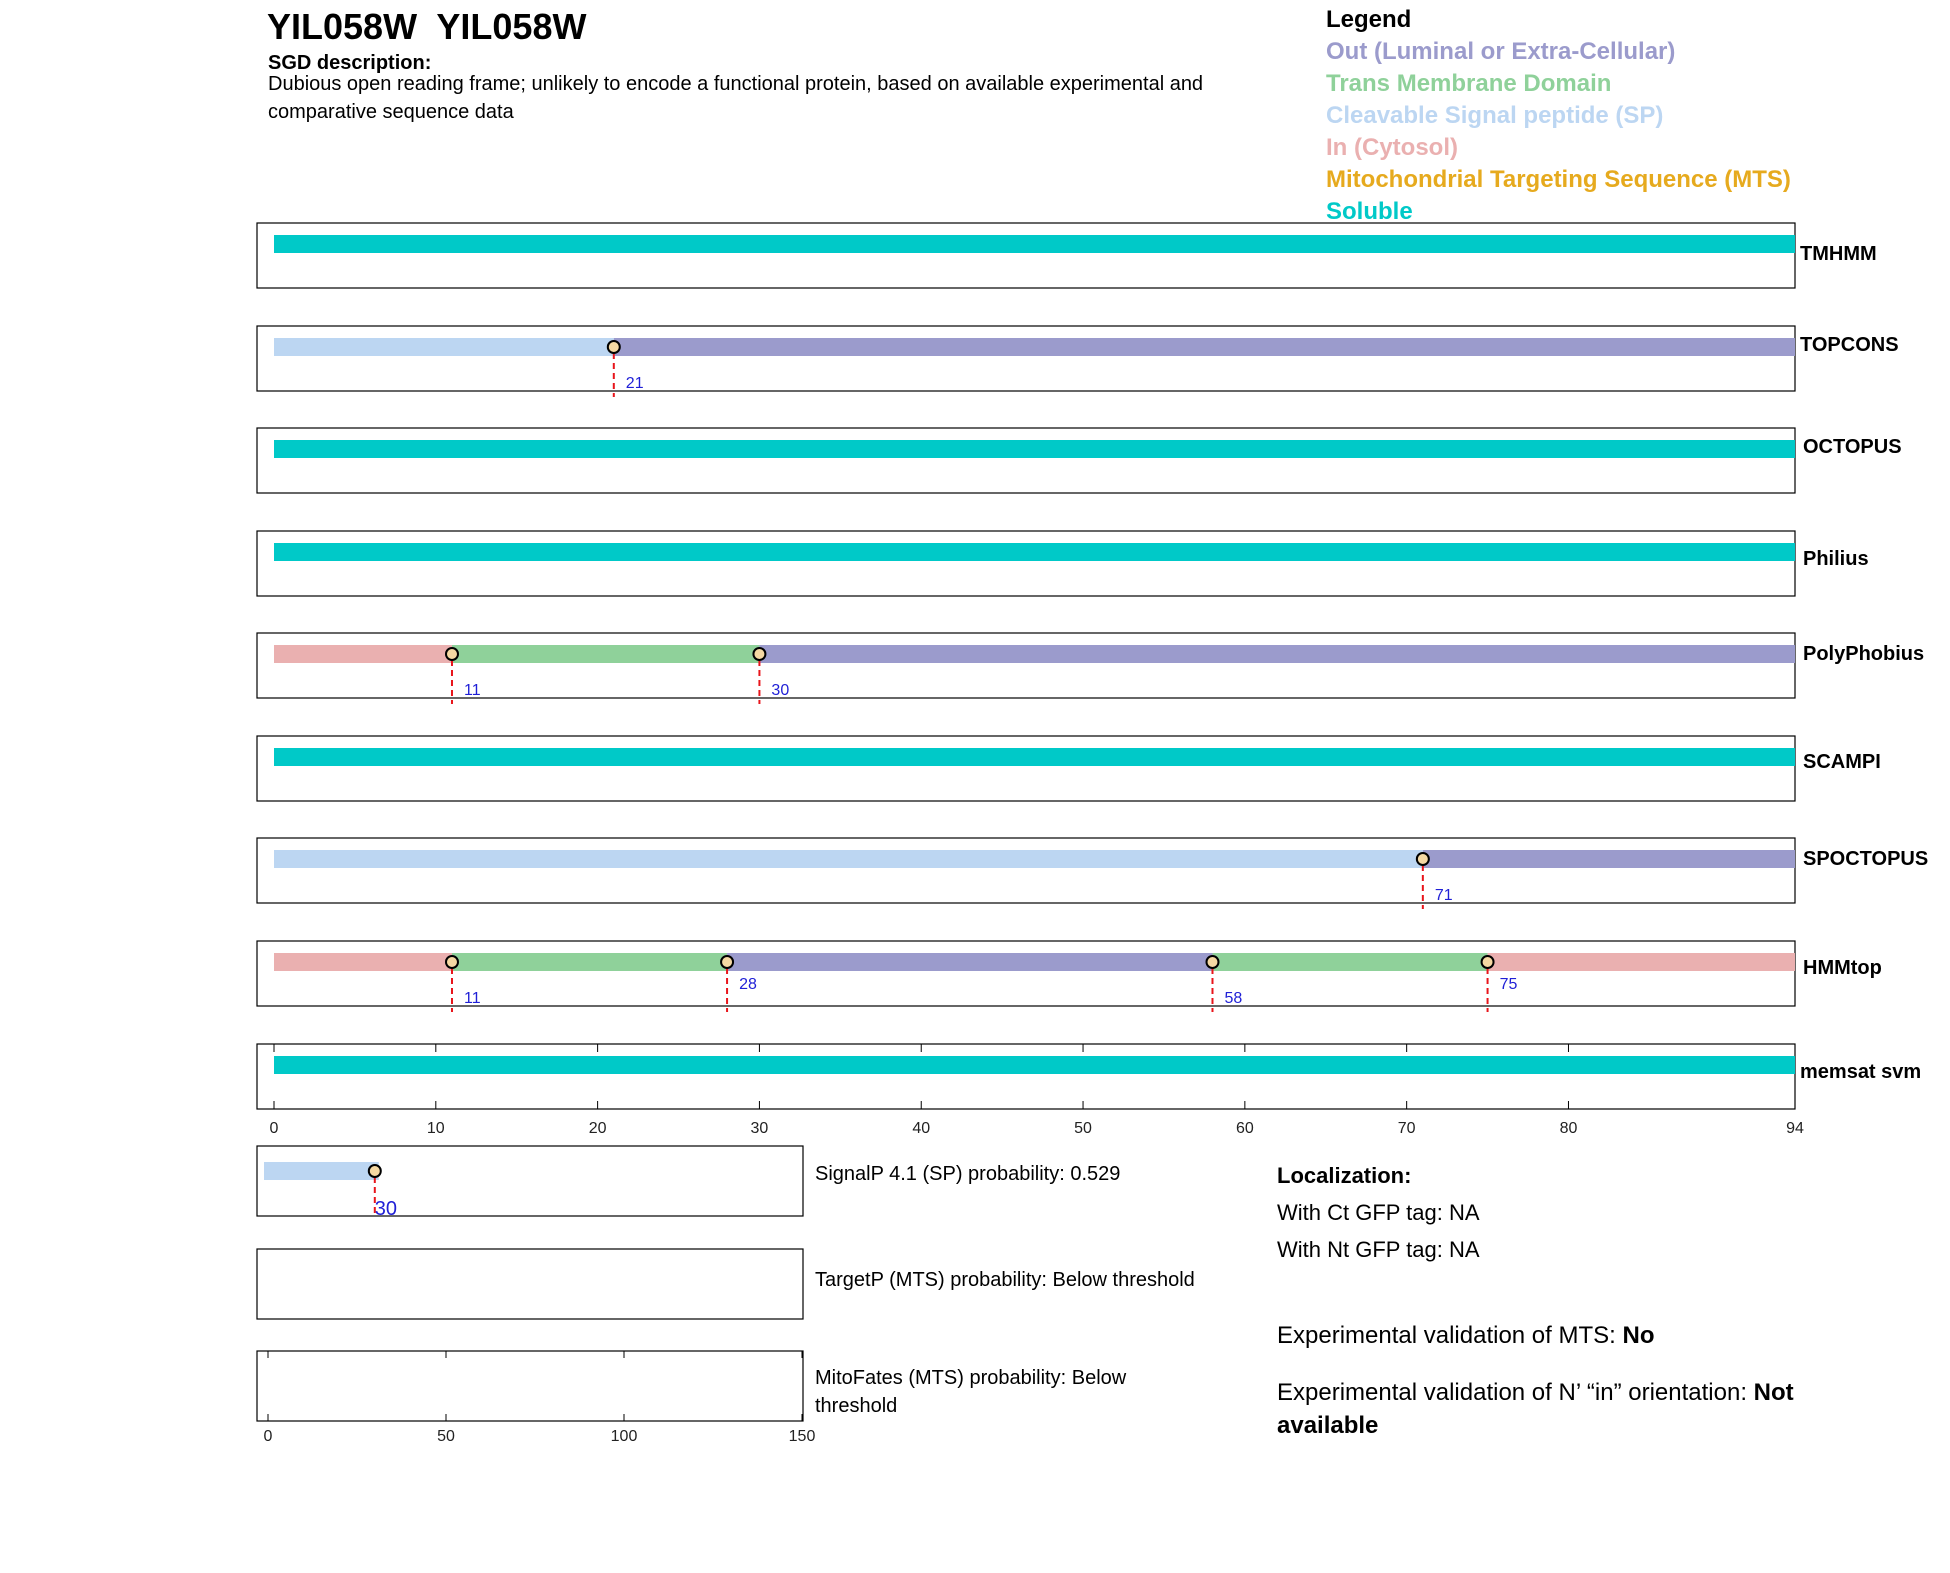 This screenshot has width=1950, height=1573. Describe the element at coordinates (436, 1128) in the screenshot. I see `x-tick-label-10: 10` at that location.